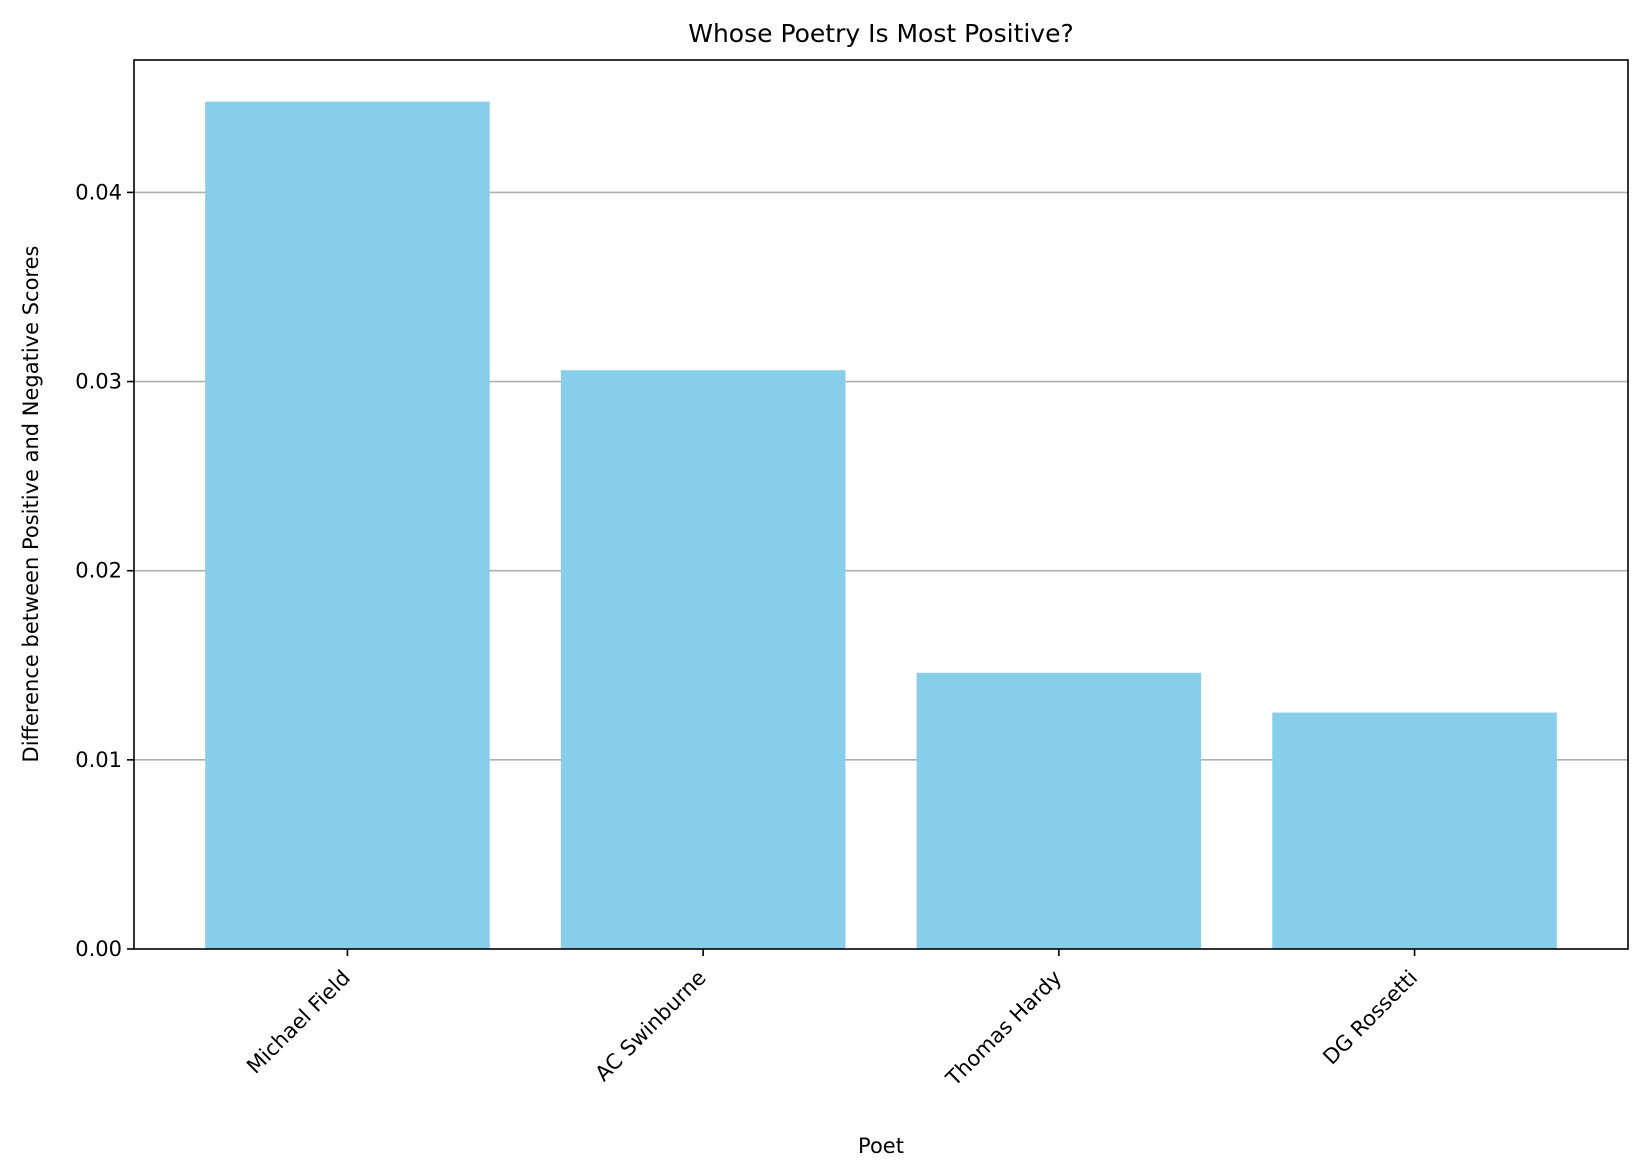 The height and width of the screenshot is (1176, 1641). I want to click on y-tick-label: 0.02, so click(98, 571).